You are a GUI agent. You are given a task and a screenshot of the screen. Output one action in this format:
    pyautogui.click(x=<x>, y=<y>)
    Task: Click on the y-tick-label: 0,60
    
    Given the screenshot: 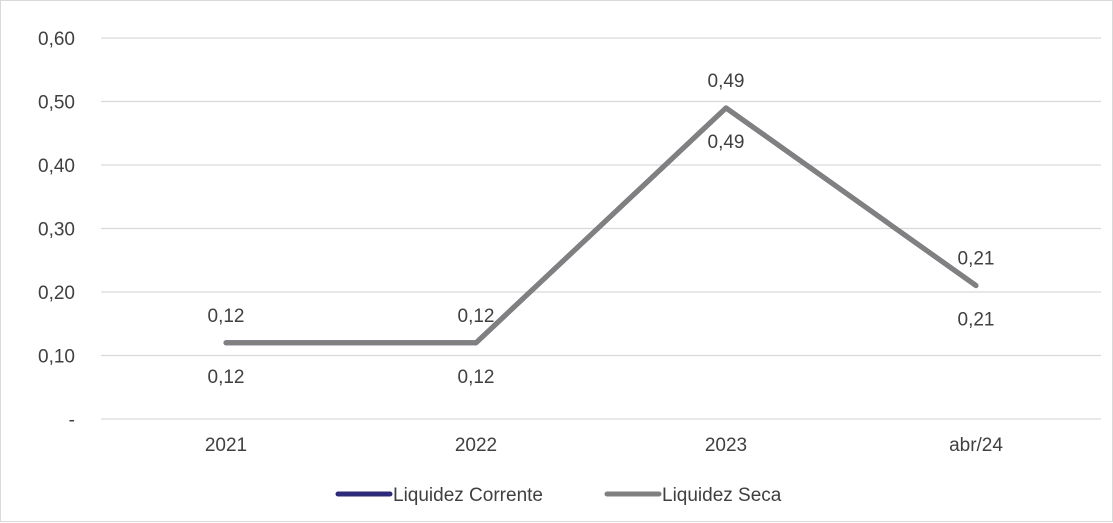 What is the action you would take?
    pyautogui.click(x=56, y=39)
    